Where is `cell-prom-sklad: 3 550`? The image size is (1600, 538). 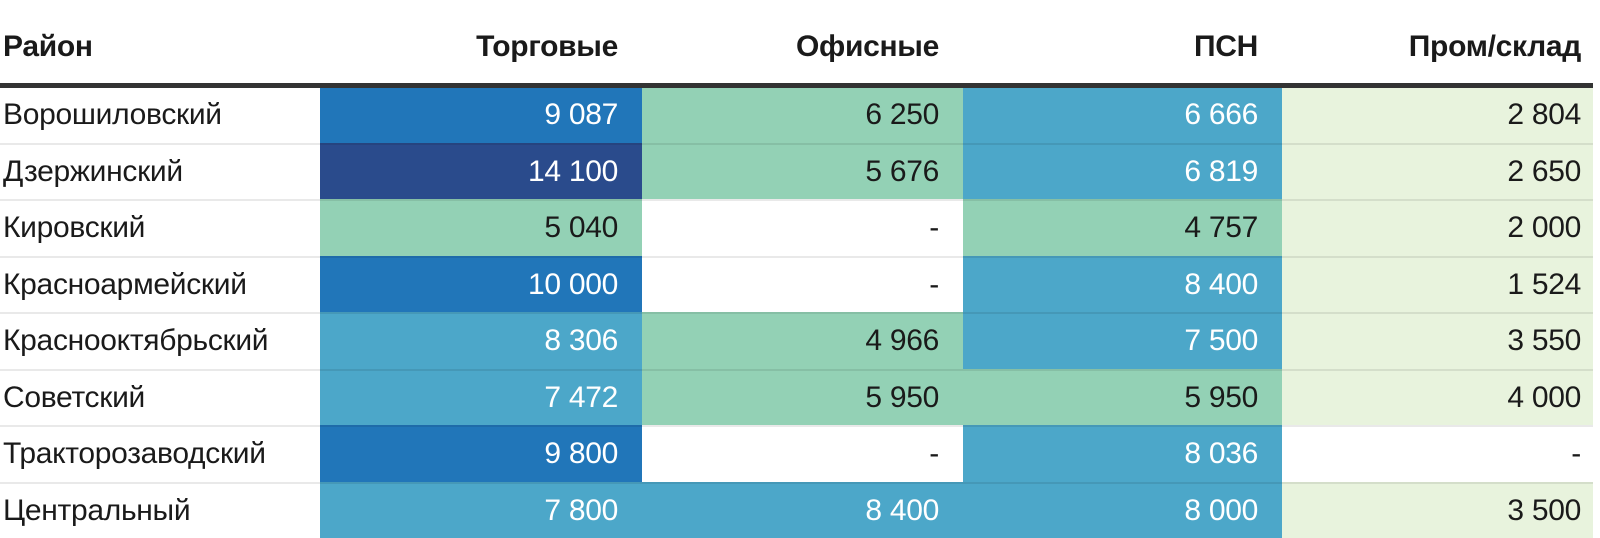 cell-prom-sklad: 3 550 is located at coordinates (1437, 340).